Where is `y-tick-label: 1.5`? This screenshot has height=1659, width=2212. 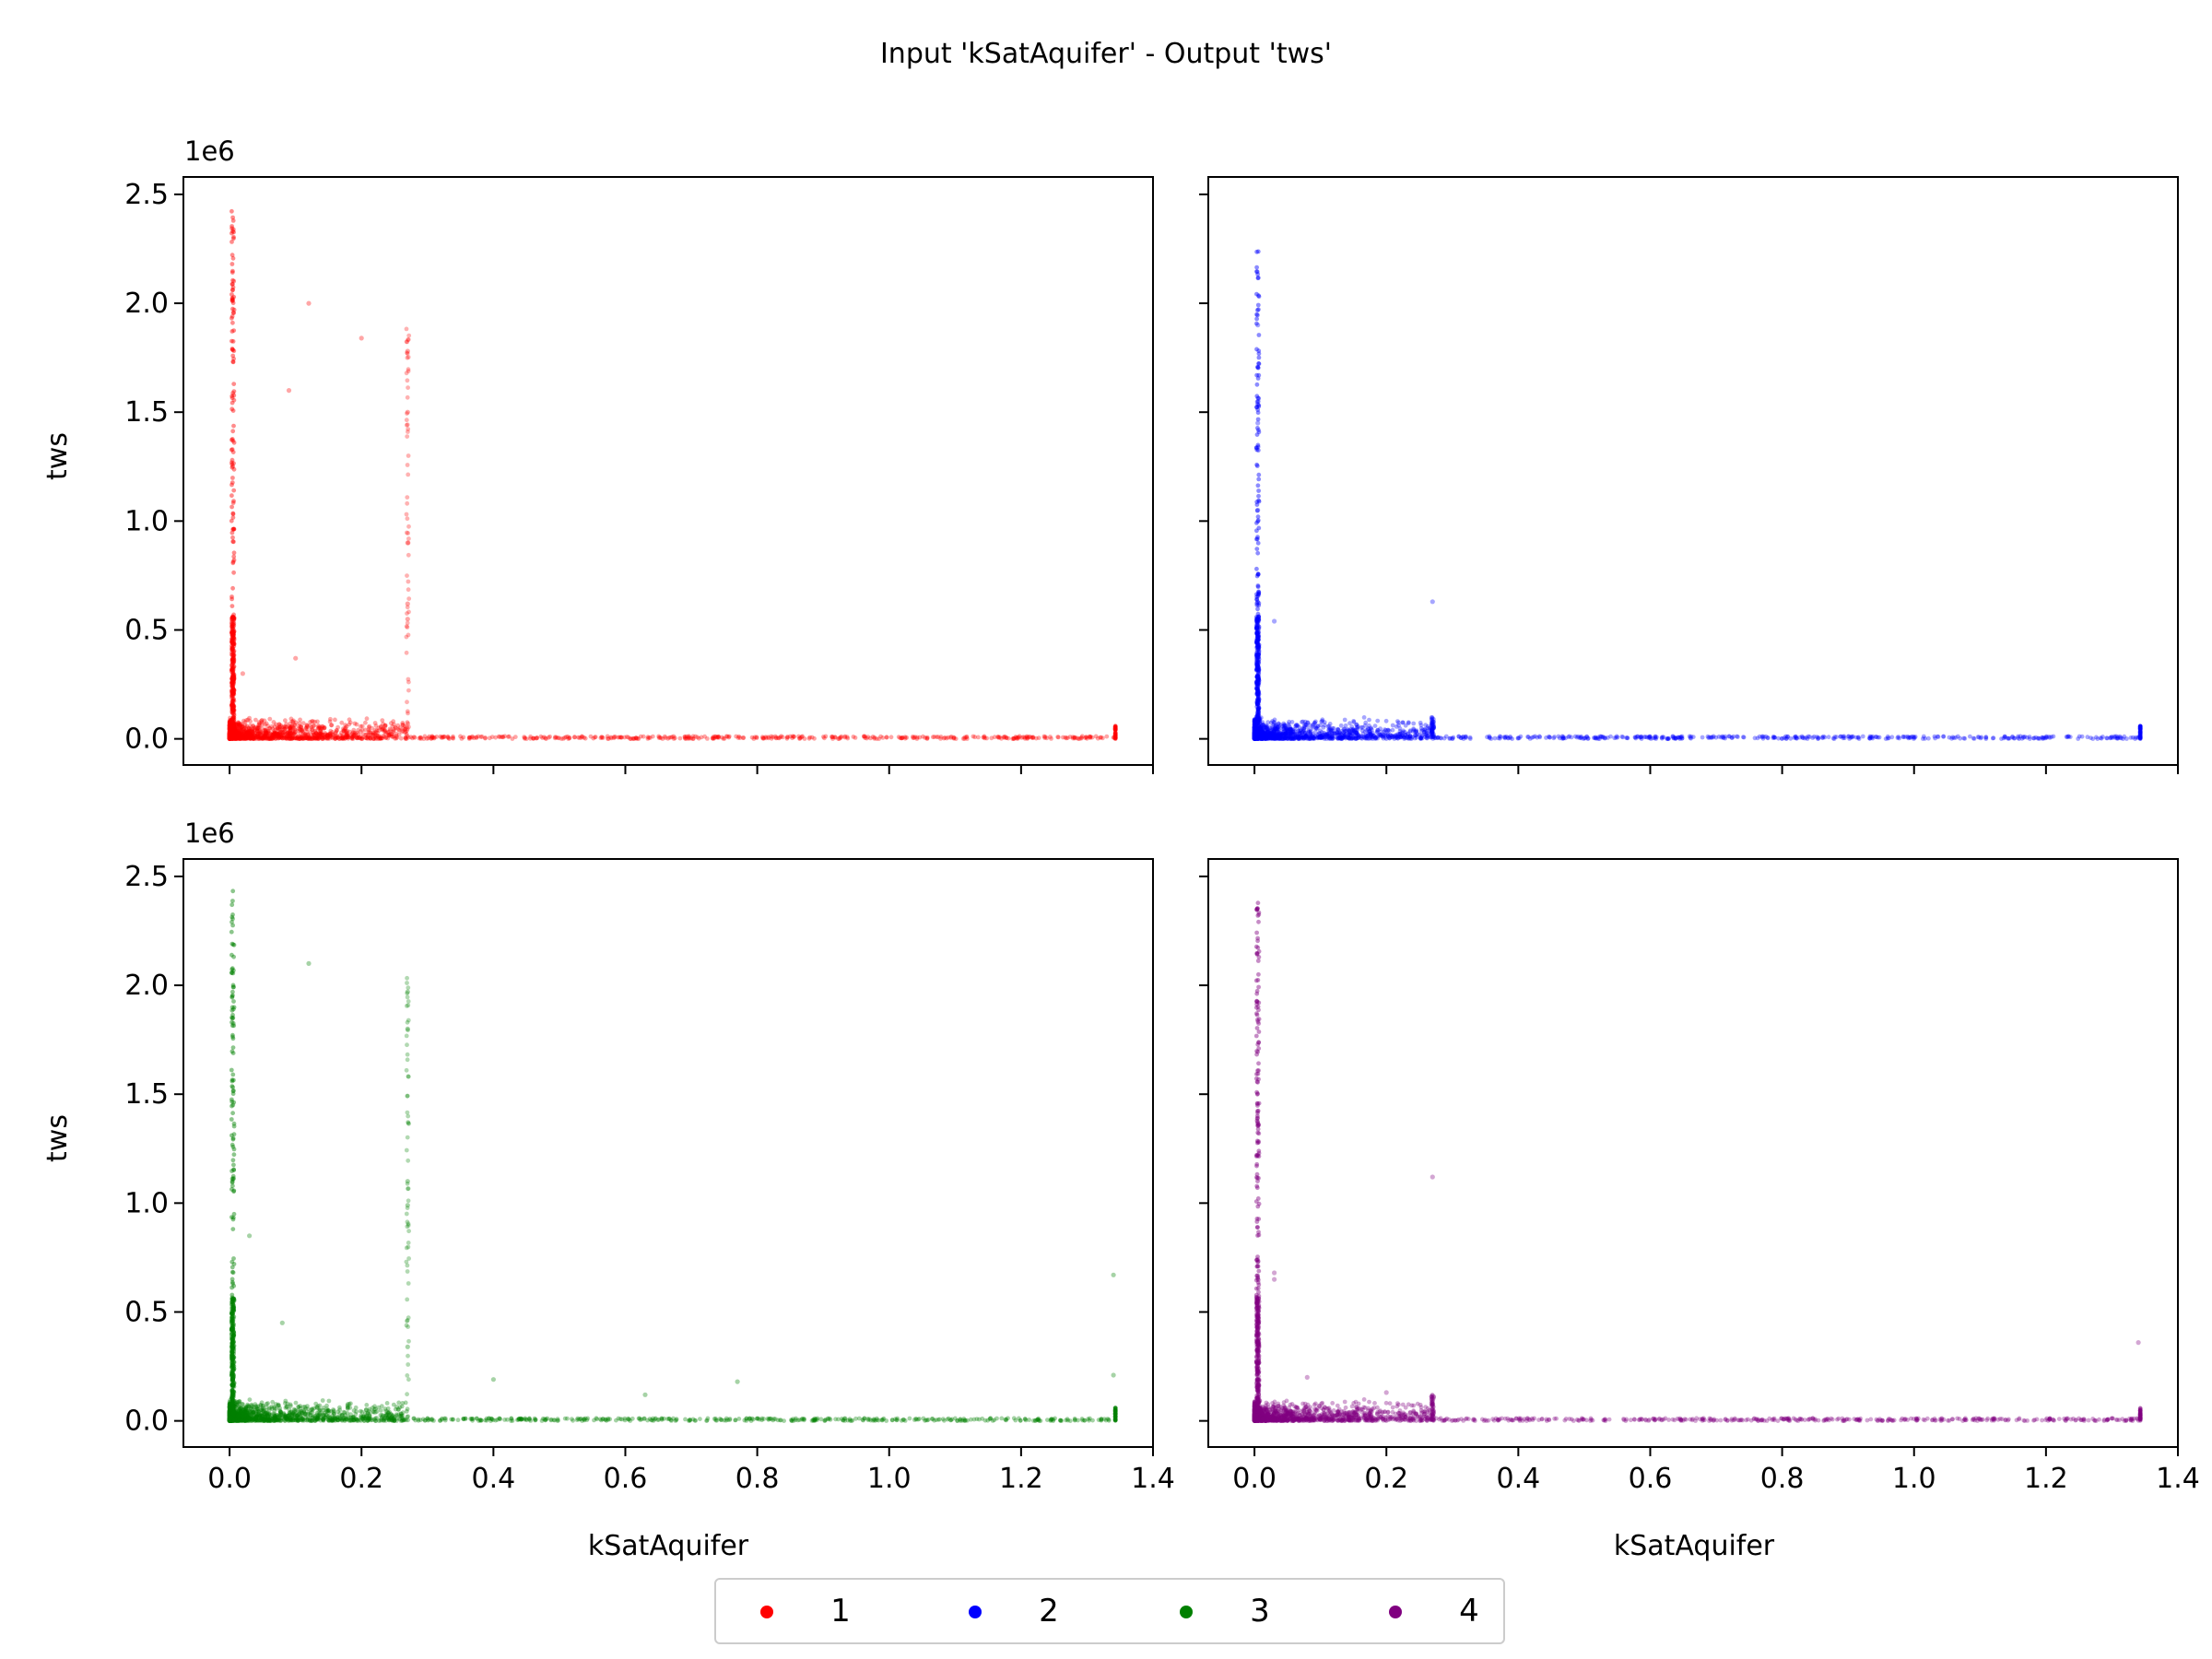 y-tick-label: 1.5 is located at coordinates (146, 412).